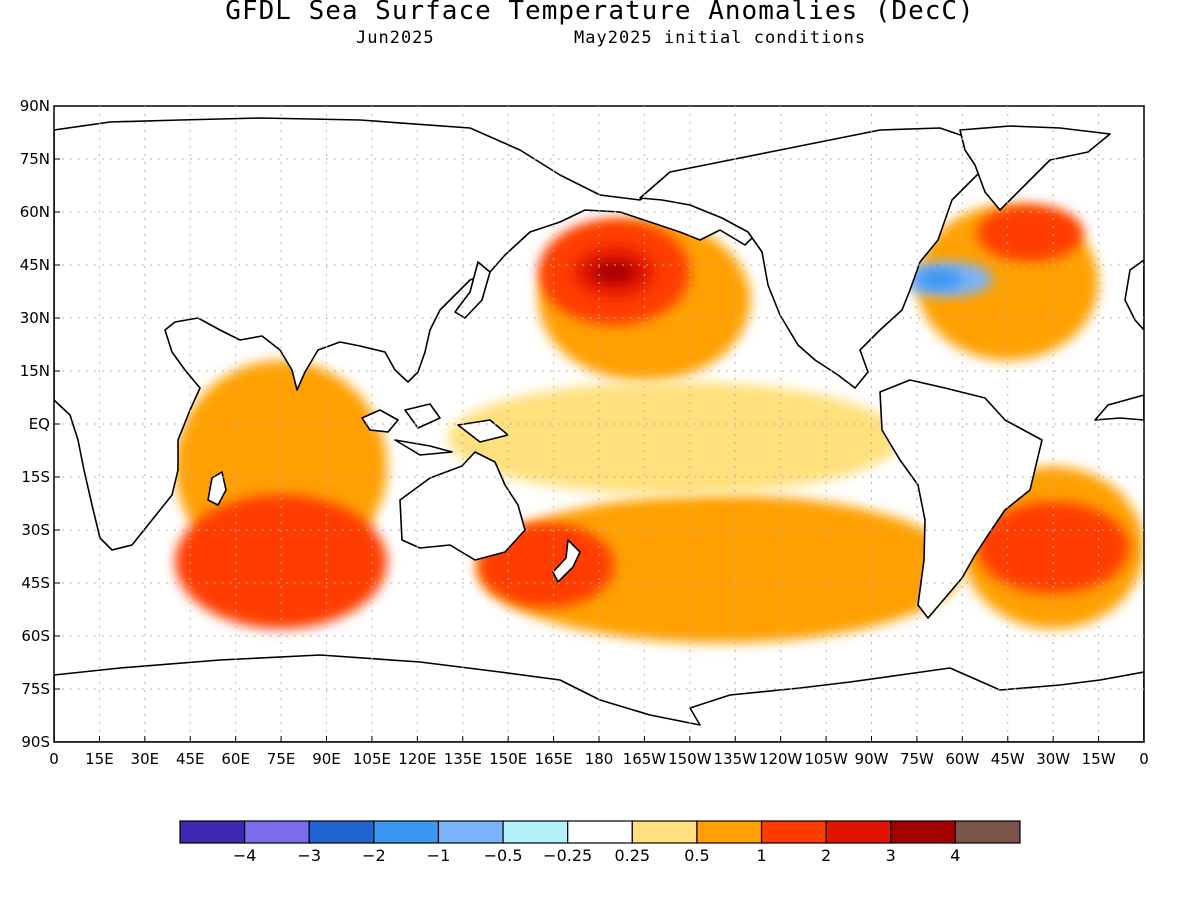  Describe the element at coordinates (463, 759) in the screenshot. I see `lon-tick-label: 135E` at that location.